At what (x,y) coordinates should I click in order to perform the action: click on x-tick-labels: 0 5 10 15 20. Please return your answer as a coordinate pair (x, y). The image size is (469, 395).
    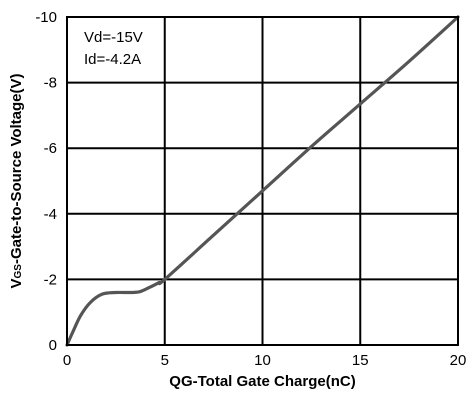
    Looking at the image, I should click on (265, 360).